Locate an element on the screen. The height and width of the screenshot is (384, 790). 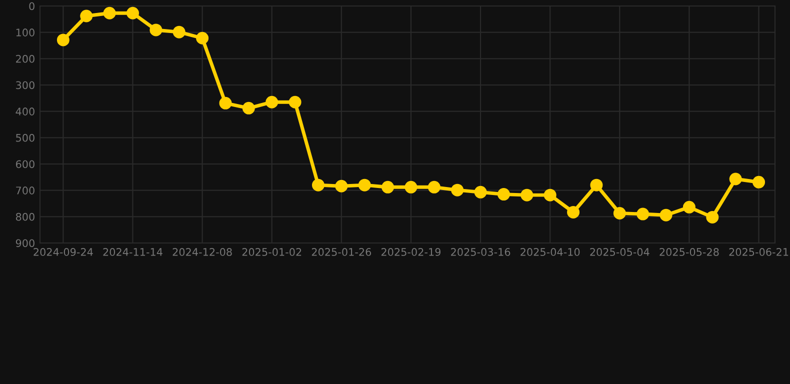
x-tick-label: 2024-09-24 is located at coordinates (63, 252).